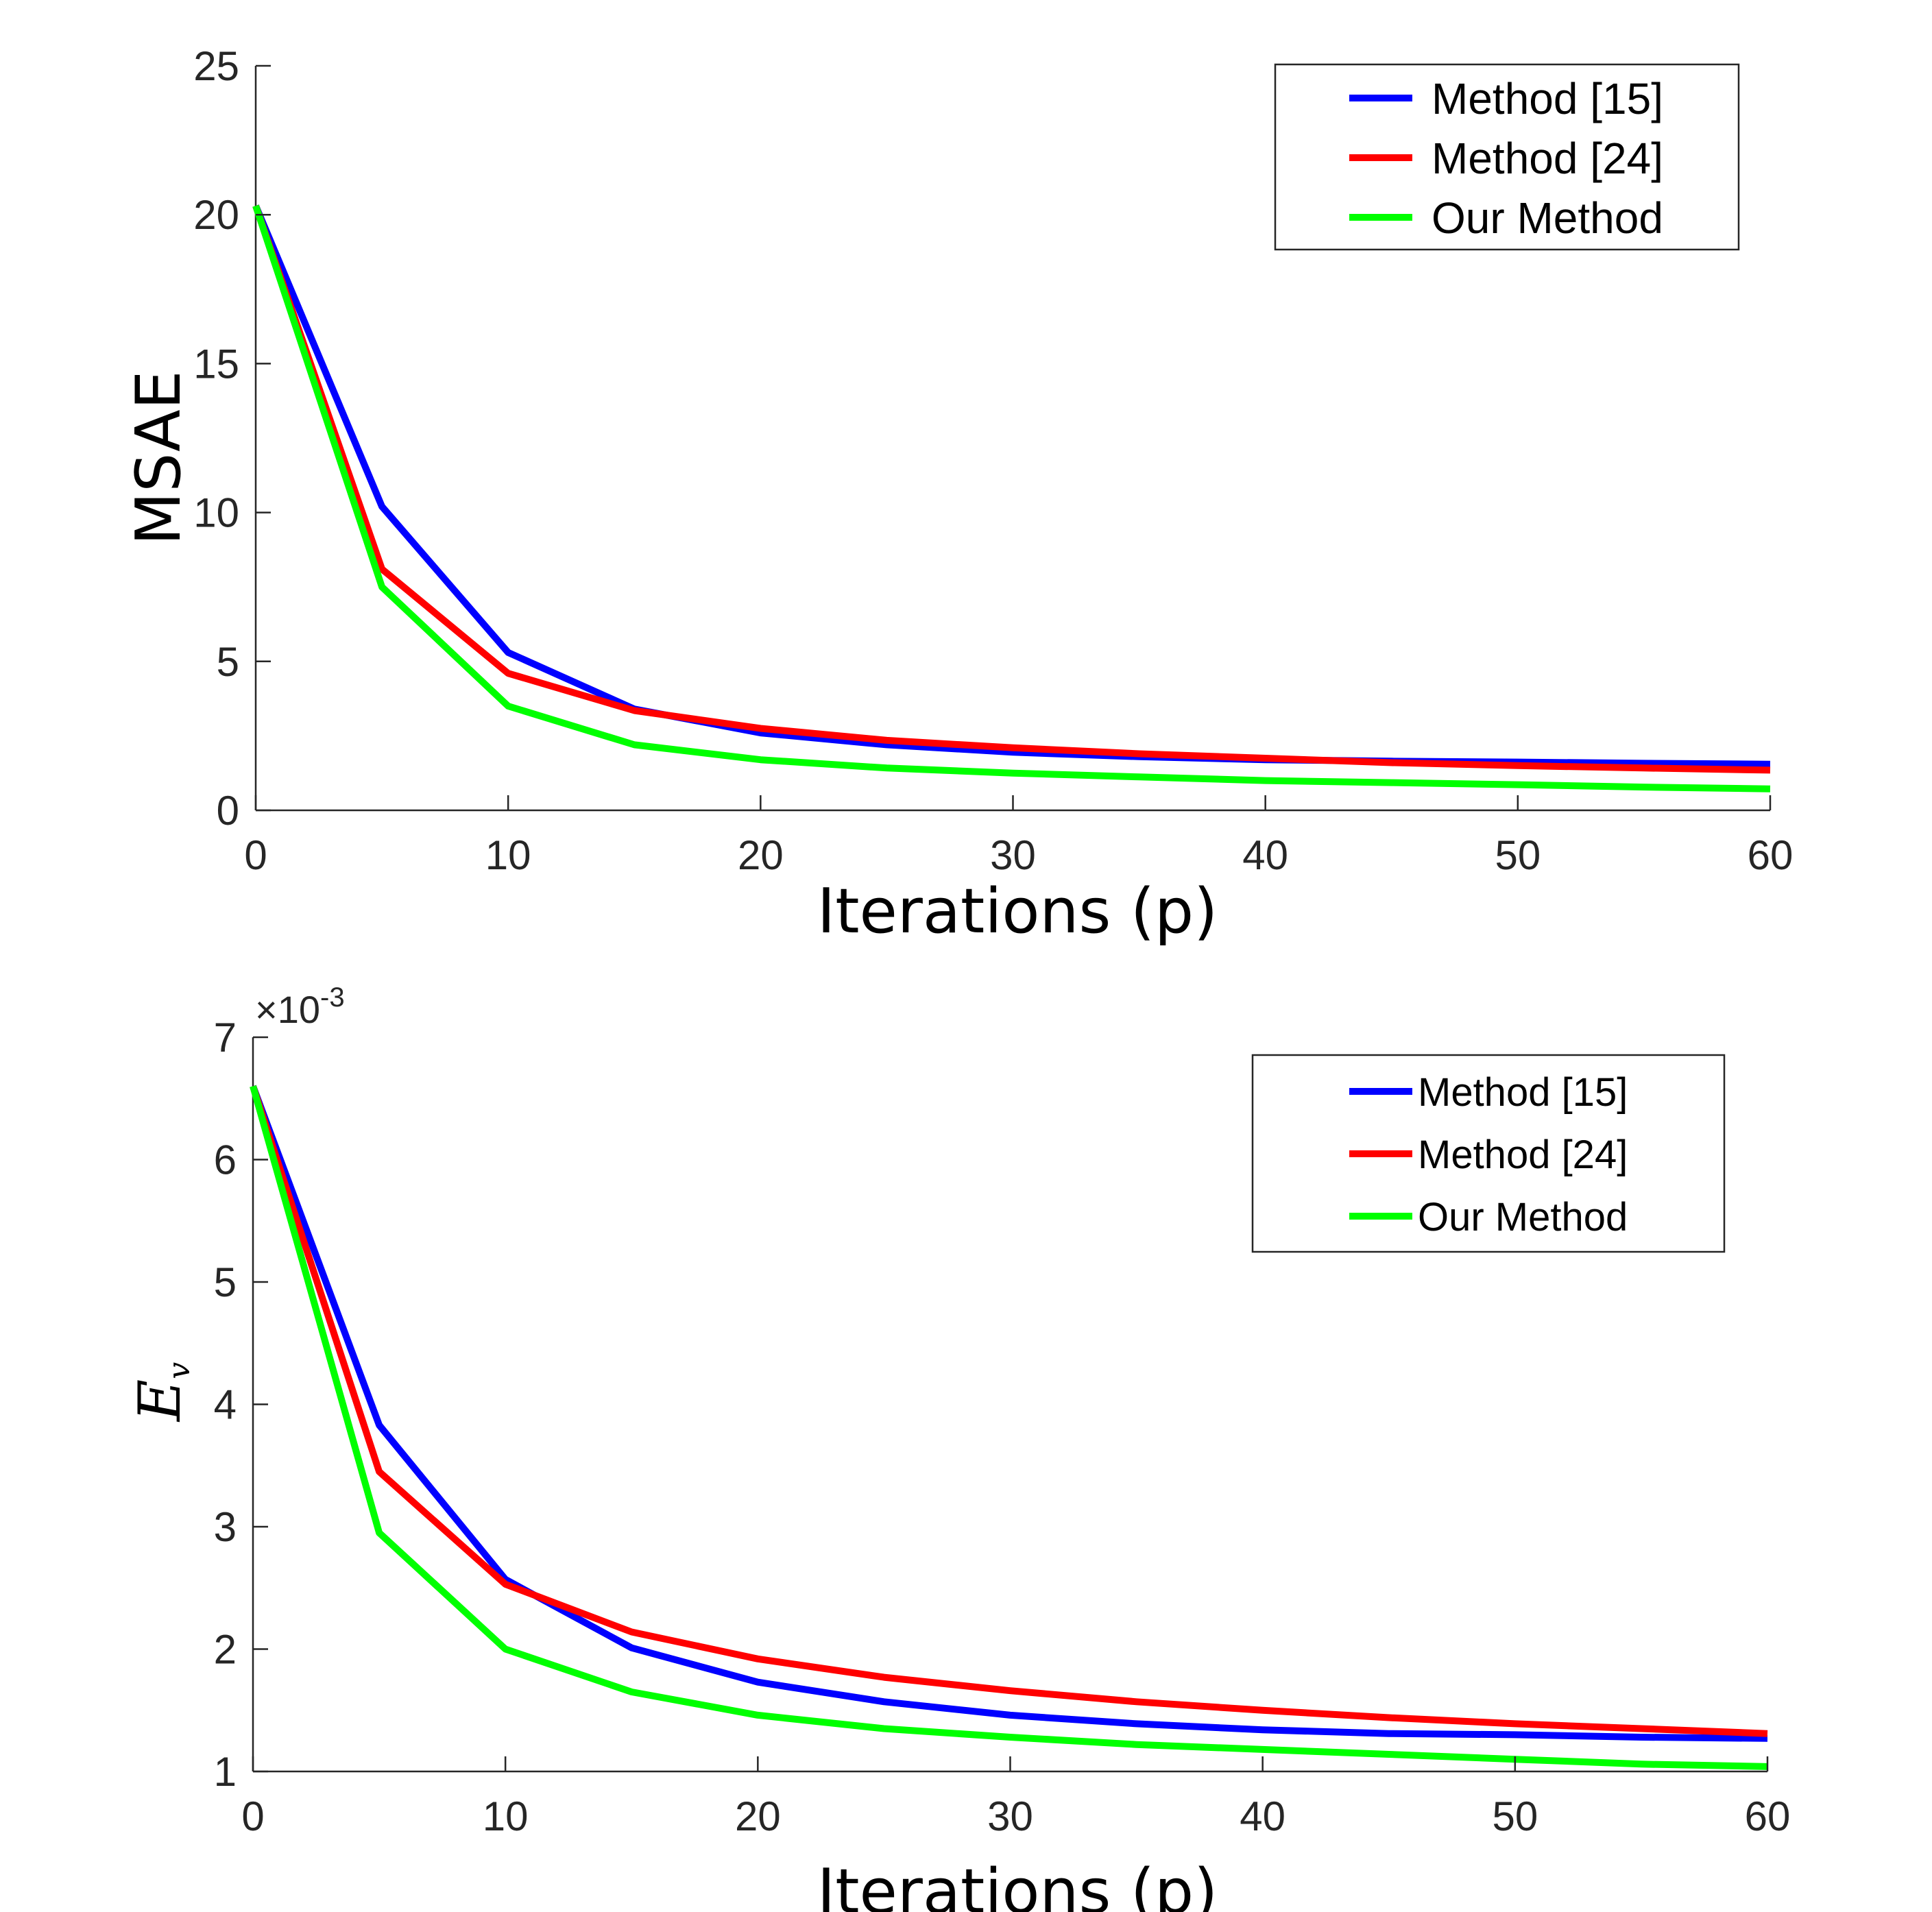 The width and height of the screenshot is (1932, 1912). I want to click on ev-y-axis-label-group: Ev, so click(161, 1392).